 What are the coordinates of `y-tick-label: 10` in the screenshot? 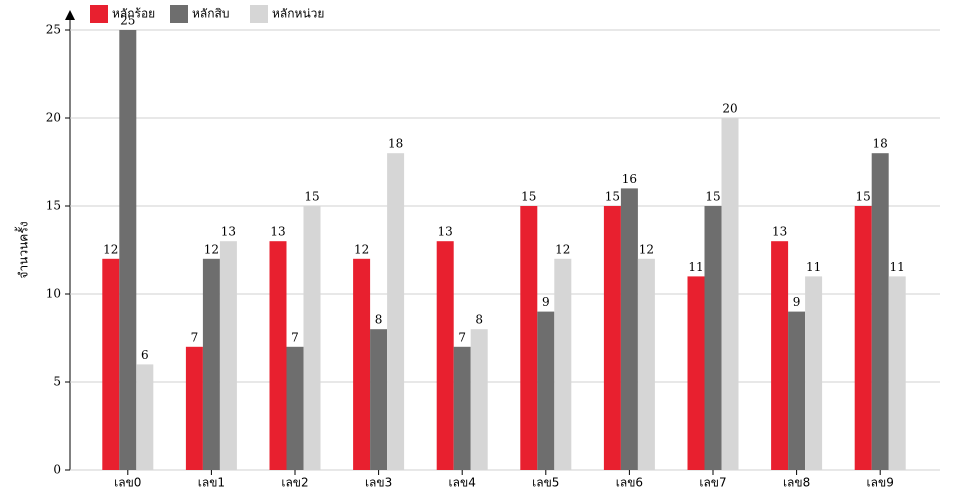 It's located at (53, 294).